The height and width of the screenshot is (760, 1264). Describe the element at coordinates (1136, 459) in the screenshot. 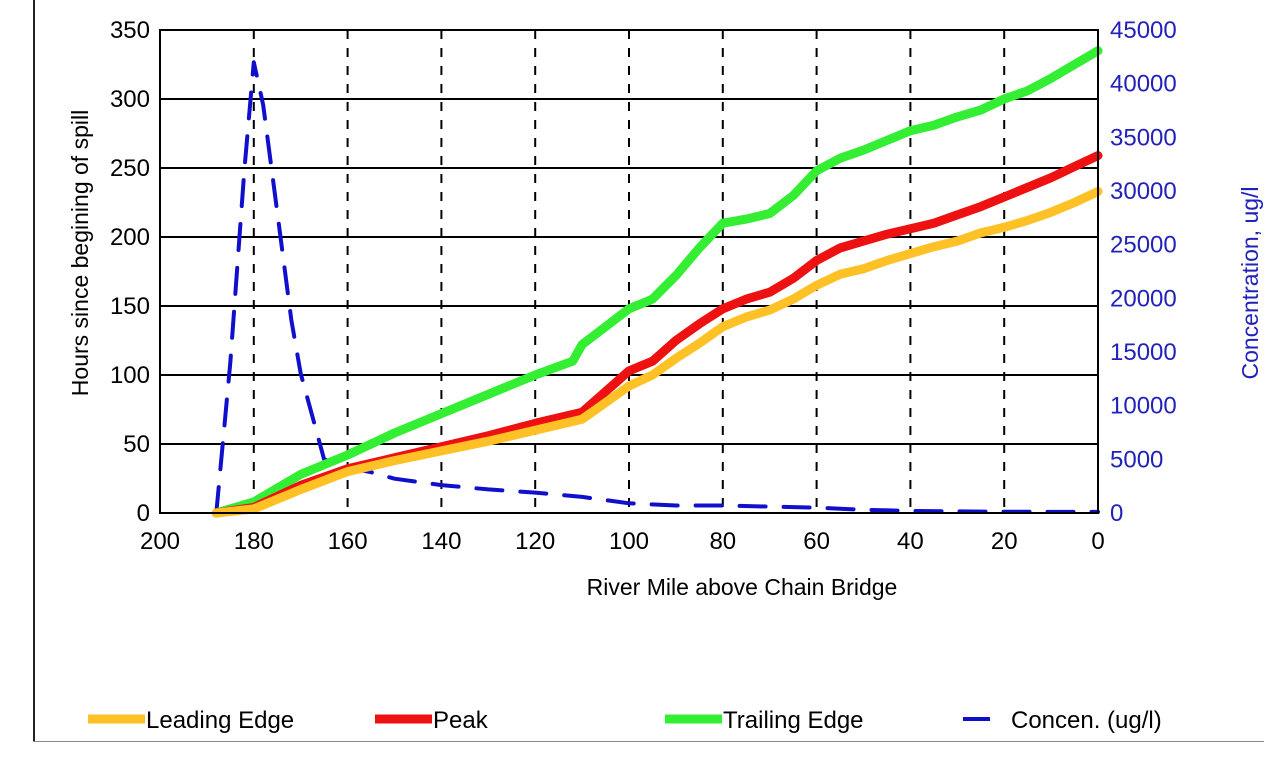

I see `y2-tick-label: 5000` at that location.